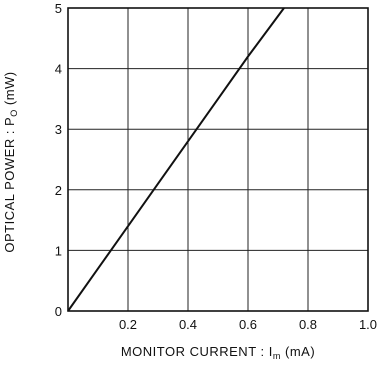  I want to click on y-tick-label: 5, so click(58, 8).